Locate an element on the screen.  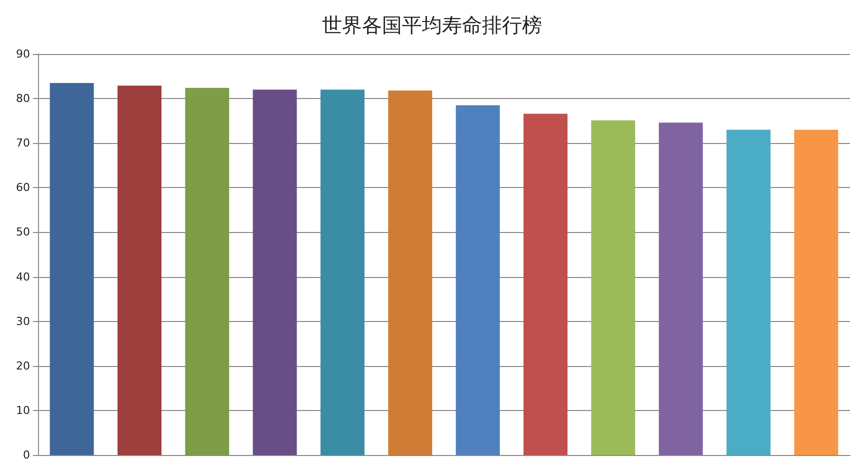
y-tick-label: 80 is located at coordinates (23, 99).